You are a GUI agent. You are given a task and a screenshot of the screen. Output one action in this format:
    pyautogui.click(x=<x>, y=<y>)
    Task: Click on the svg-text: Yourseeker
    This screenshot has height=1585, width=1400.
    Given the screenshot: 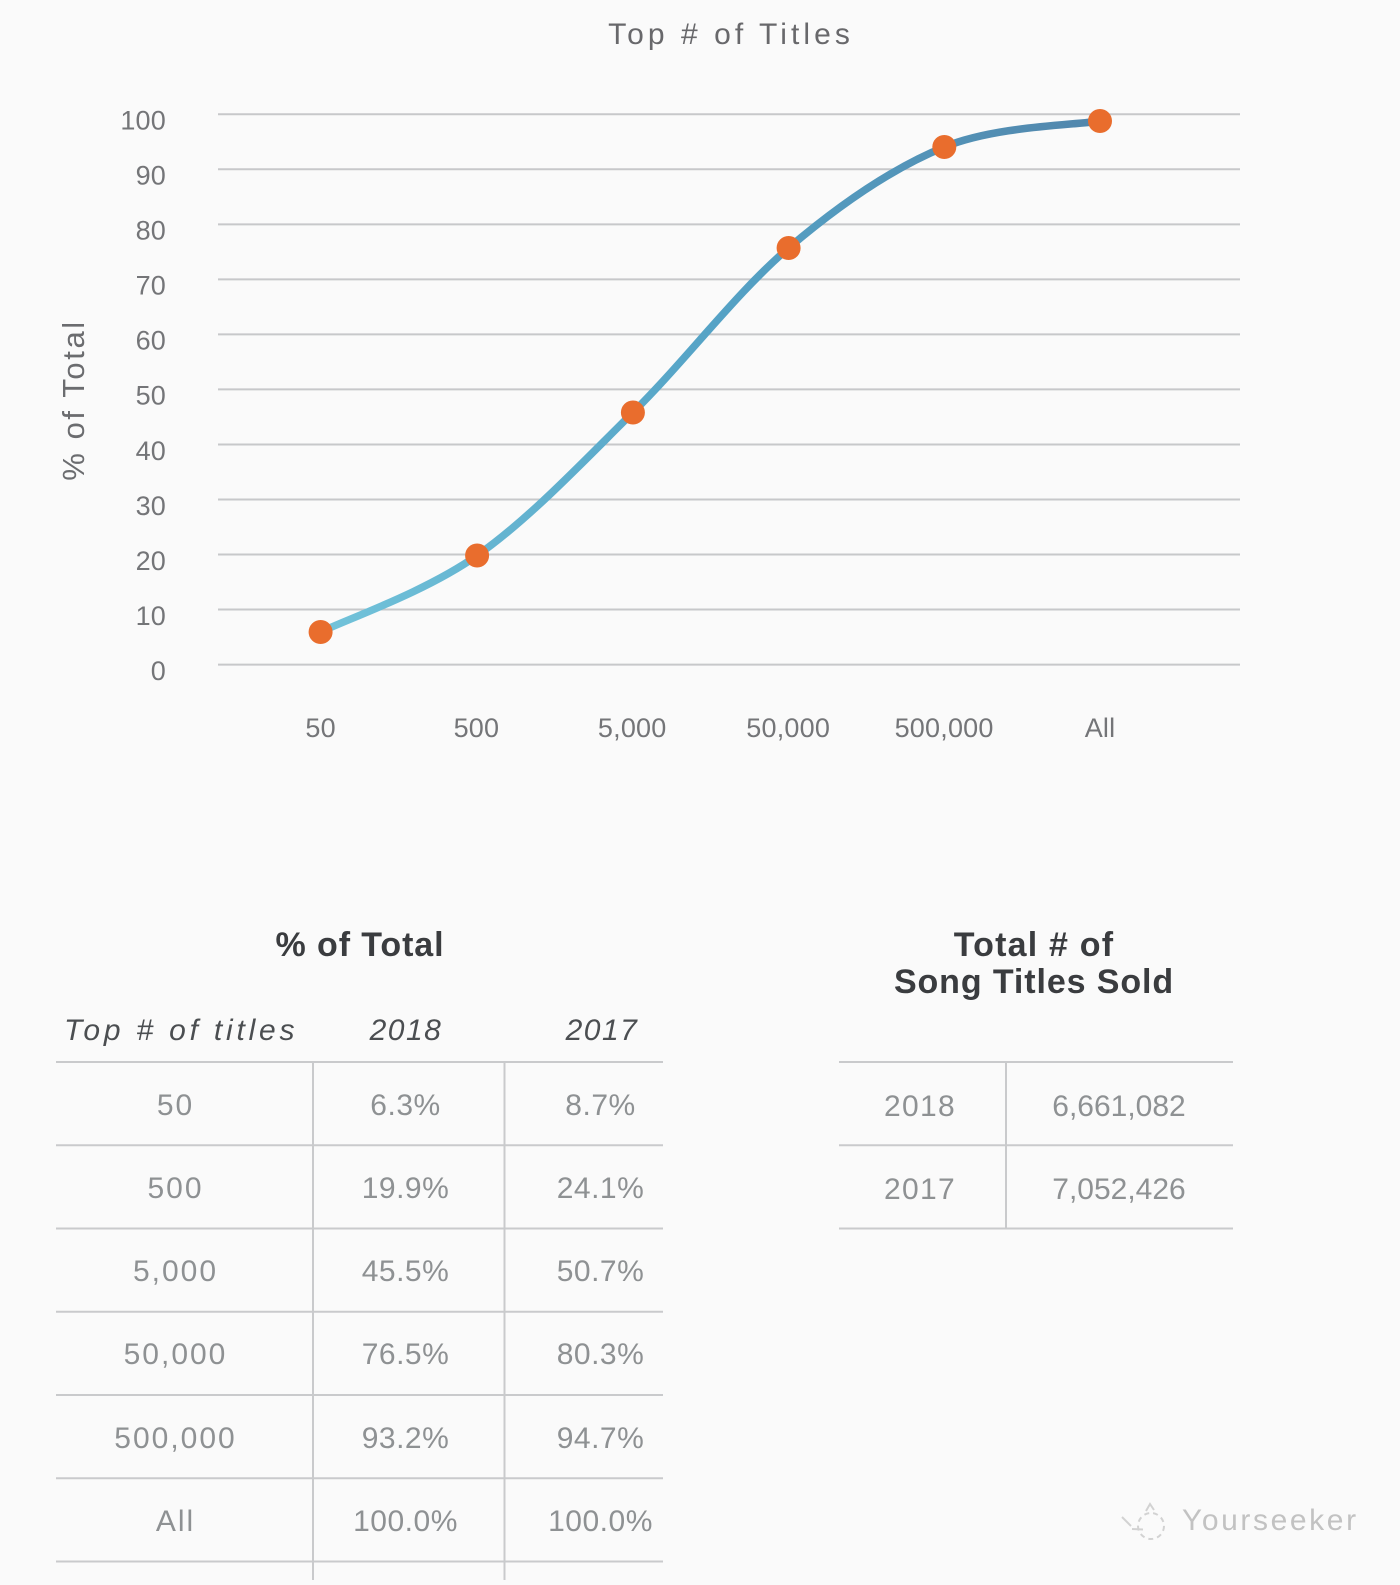 What is the action you would take?
    pyautogui.click(x=1270, y=1520)
    